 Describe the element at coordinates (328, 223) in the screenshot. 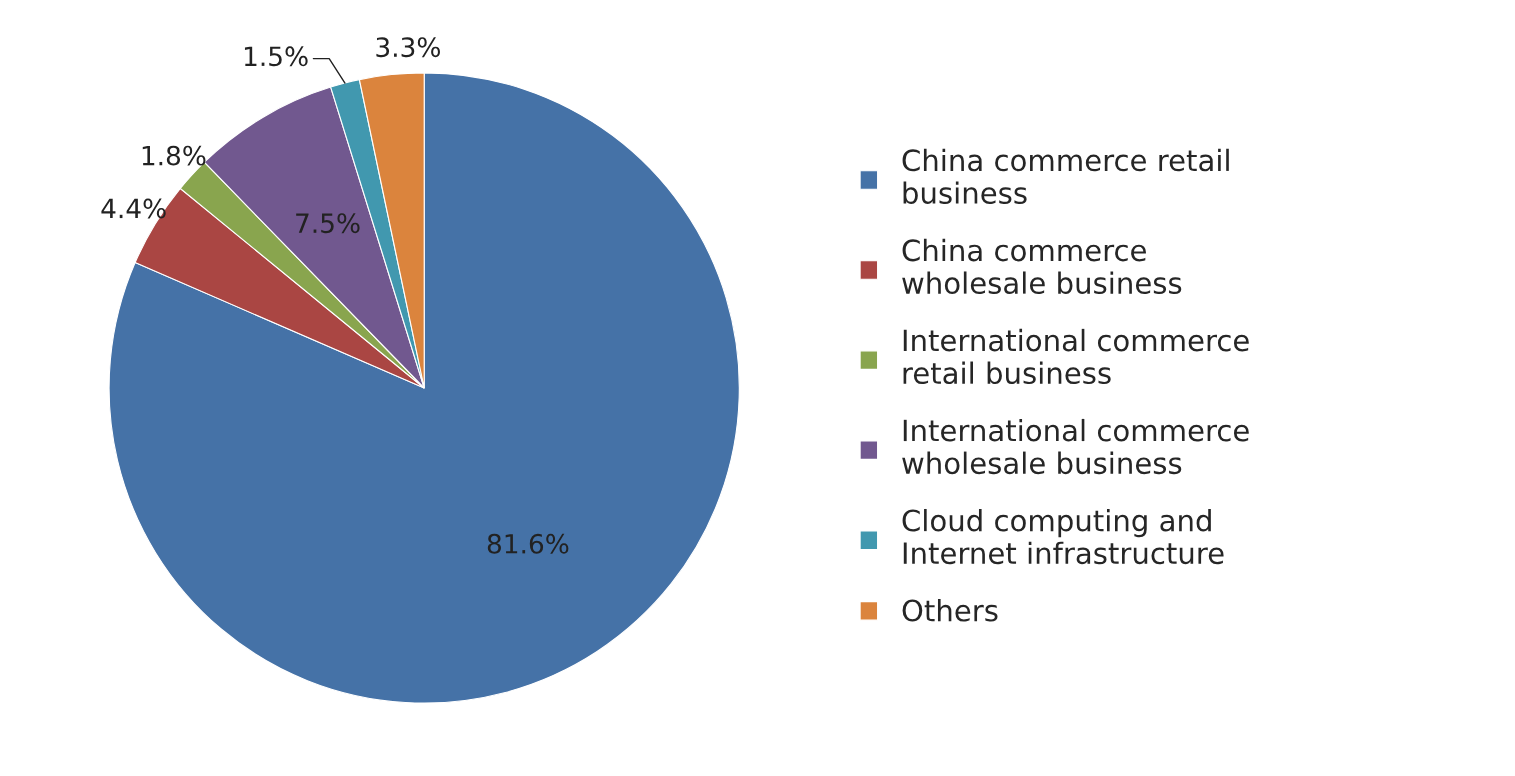

I see `data-label: 7.5%` at that location.